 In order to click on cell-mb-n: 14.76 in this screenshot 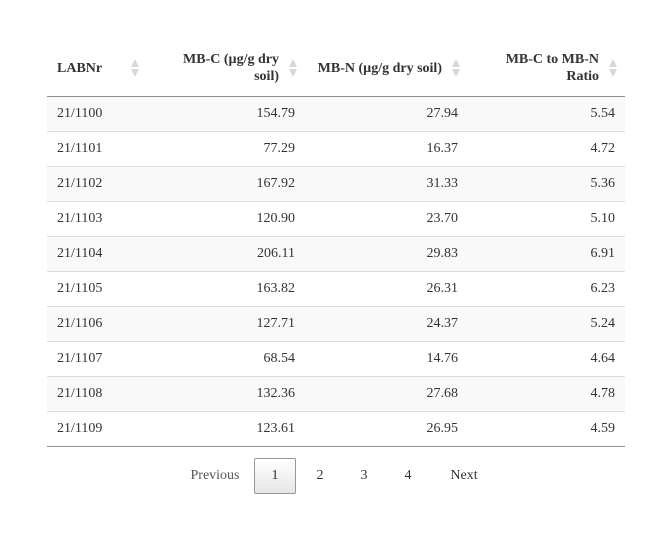, I will do `click(386, 359)`.